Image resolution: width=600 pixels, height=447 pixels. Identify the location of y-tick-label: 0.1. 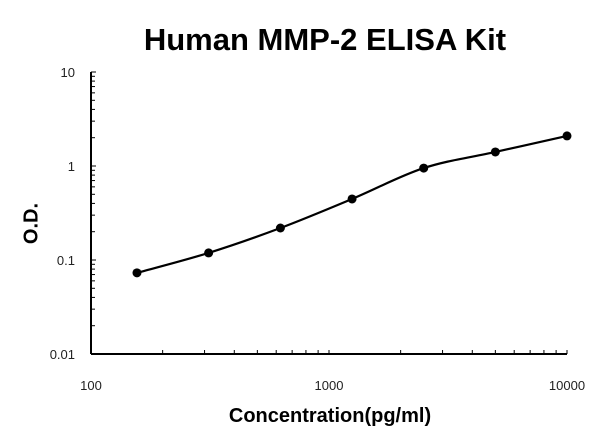
(66, 260).